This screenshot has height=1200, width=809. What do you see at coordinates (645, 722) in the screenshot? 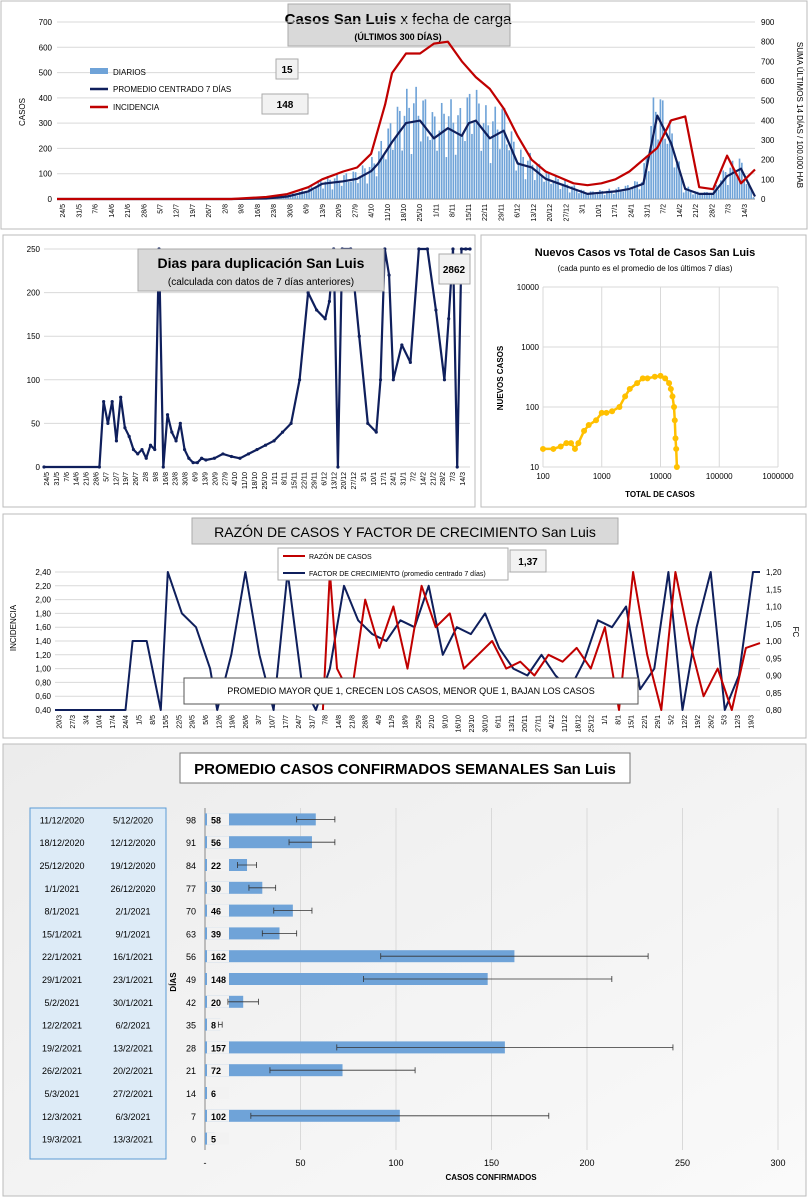
I see `chart4-xtick: 22/1` at bounding box center [645, 722].